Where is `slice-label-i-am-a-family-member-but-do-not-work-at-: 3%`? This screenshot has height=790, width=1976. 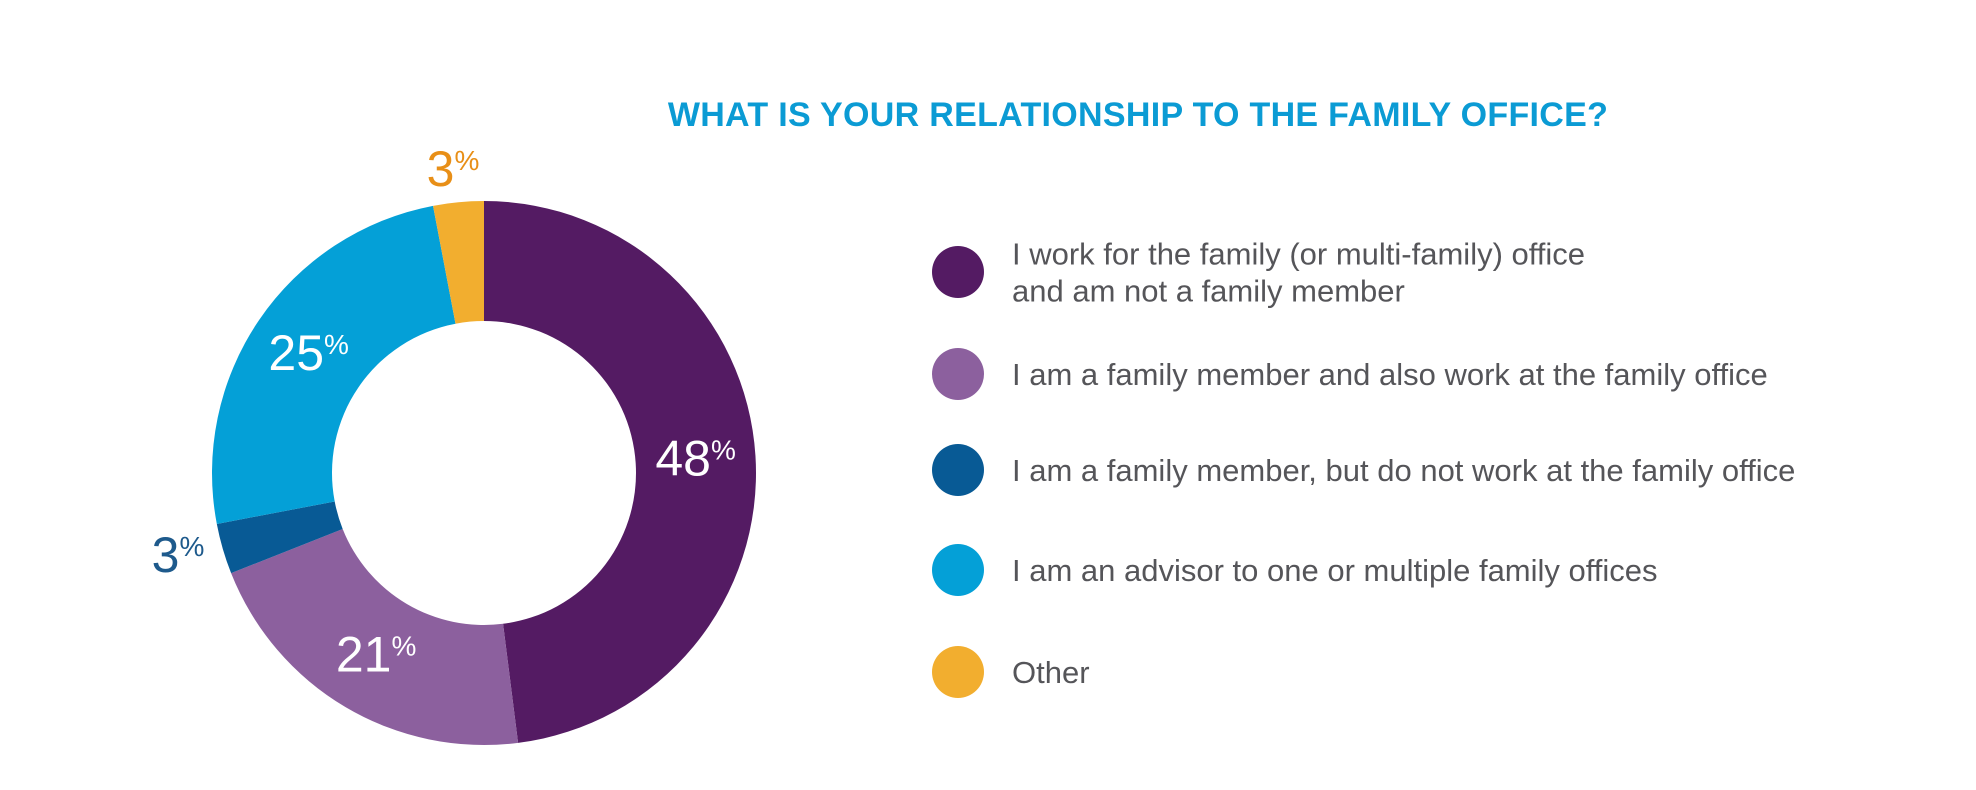
slice-label-i-am-a-family-member-but-do-not-work-at-: 3% is located at coordinates (178, 555).